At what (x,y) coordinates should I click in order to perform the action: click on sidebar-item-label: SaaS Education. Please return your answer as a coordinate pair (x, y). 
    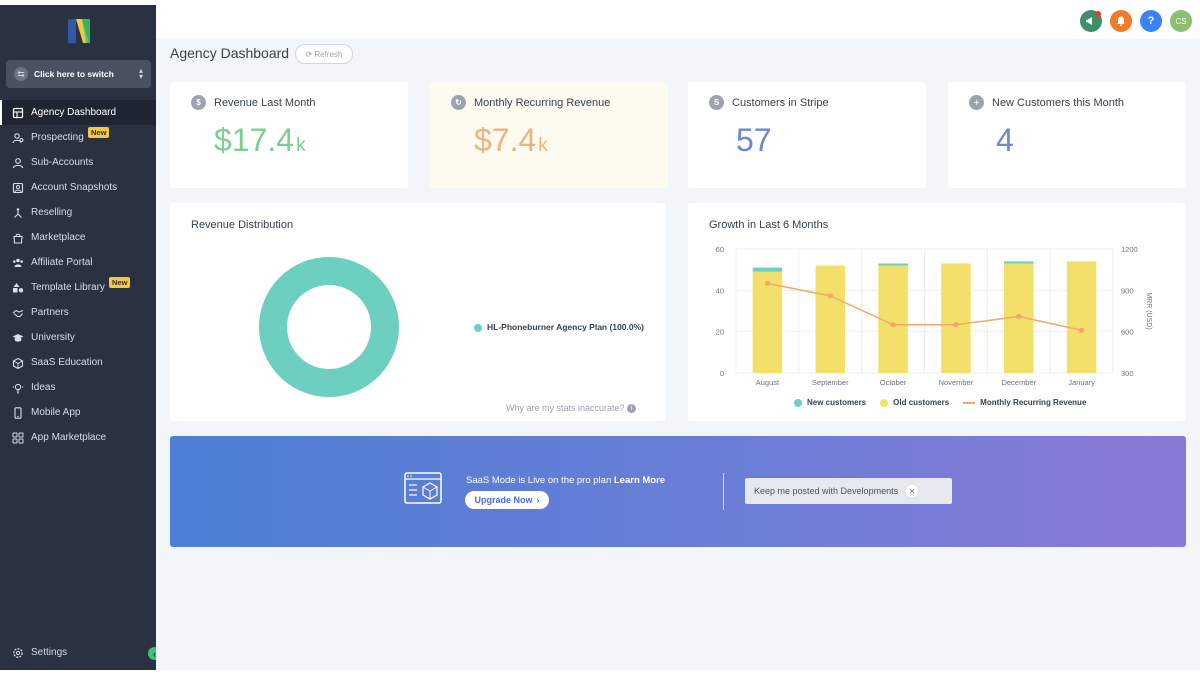
    Looking at the image, I should click on (67, 362).